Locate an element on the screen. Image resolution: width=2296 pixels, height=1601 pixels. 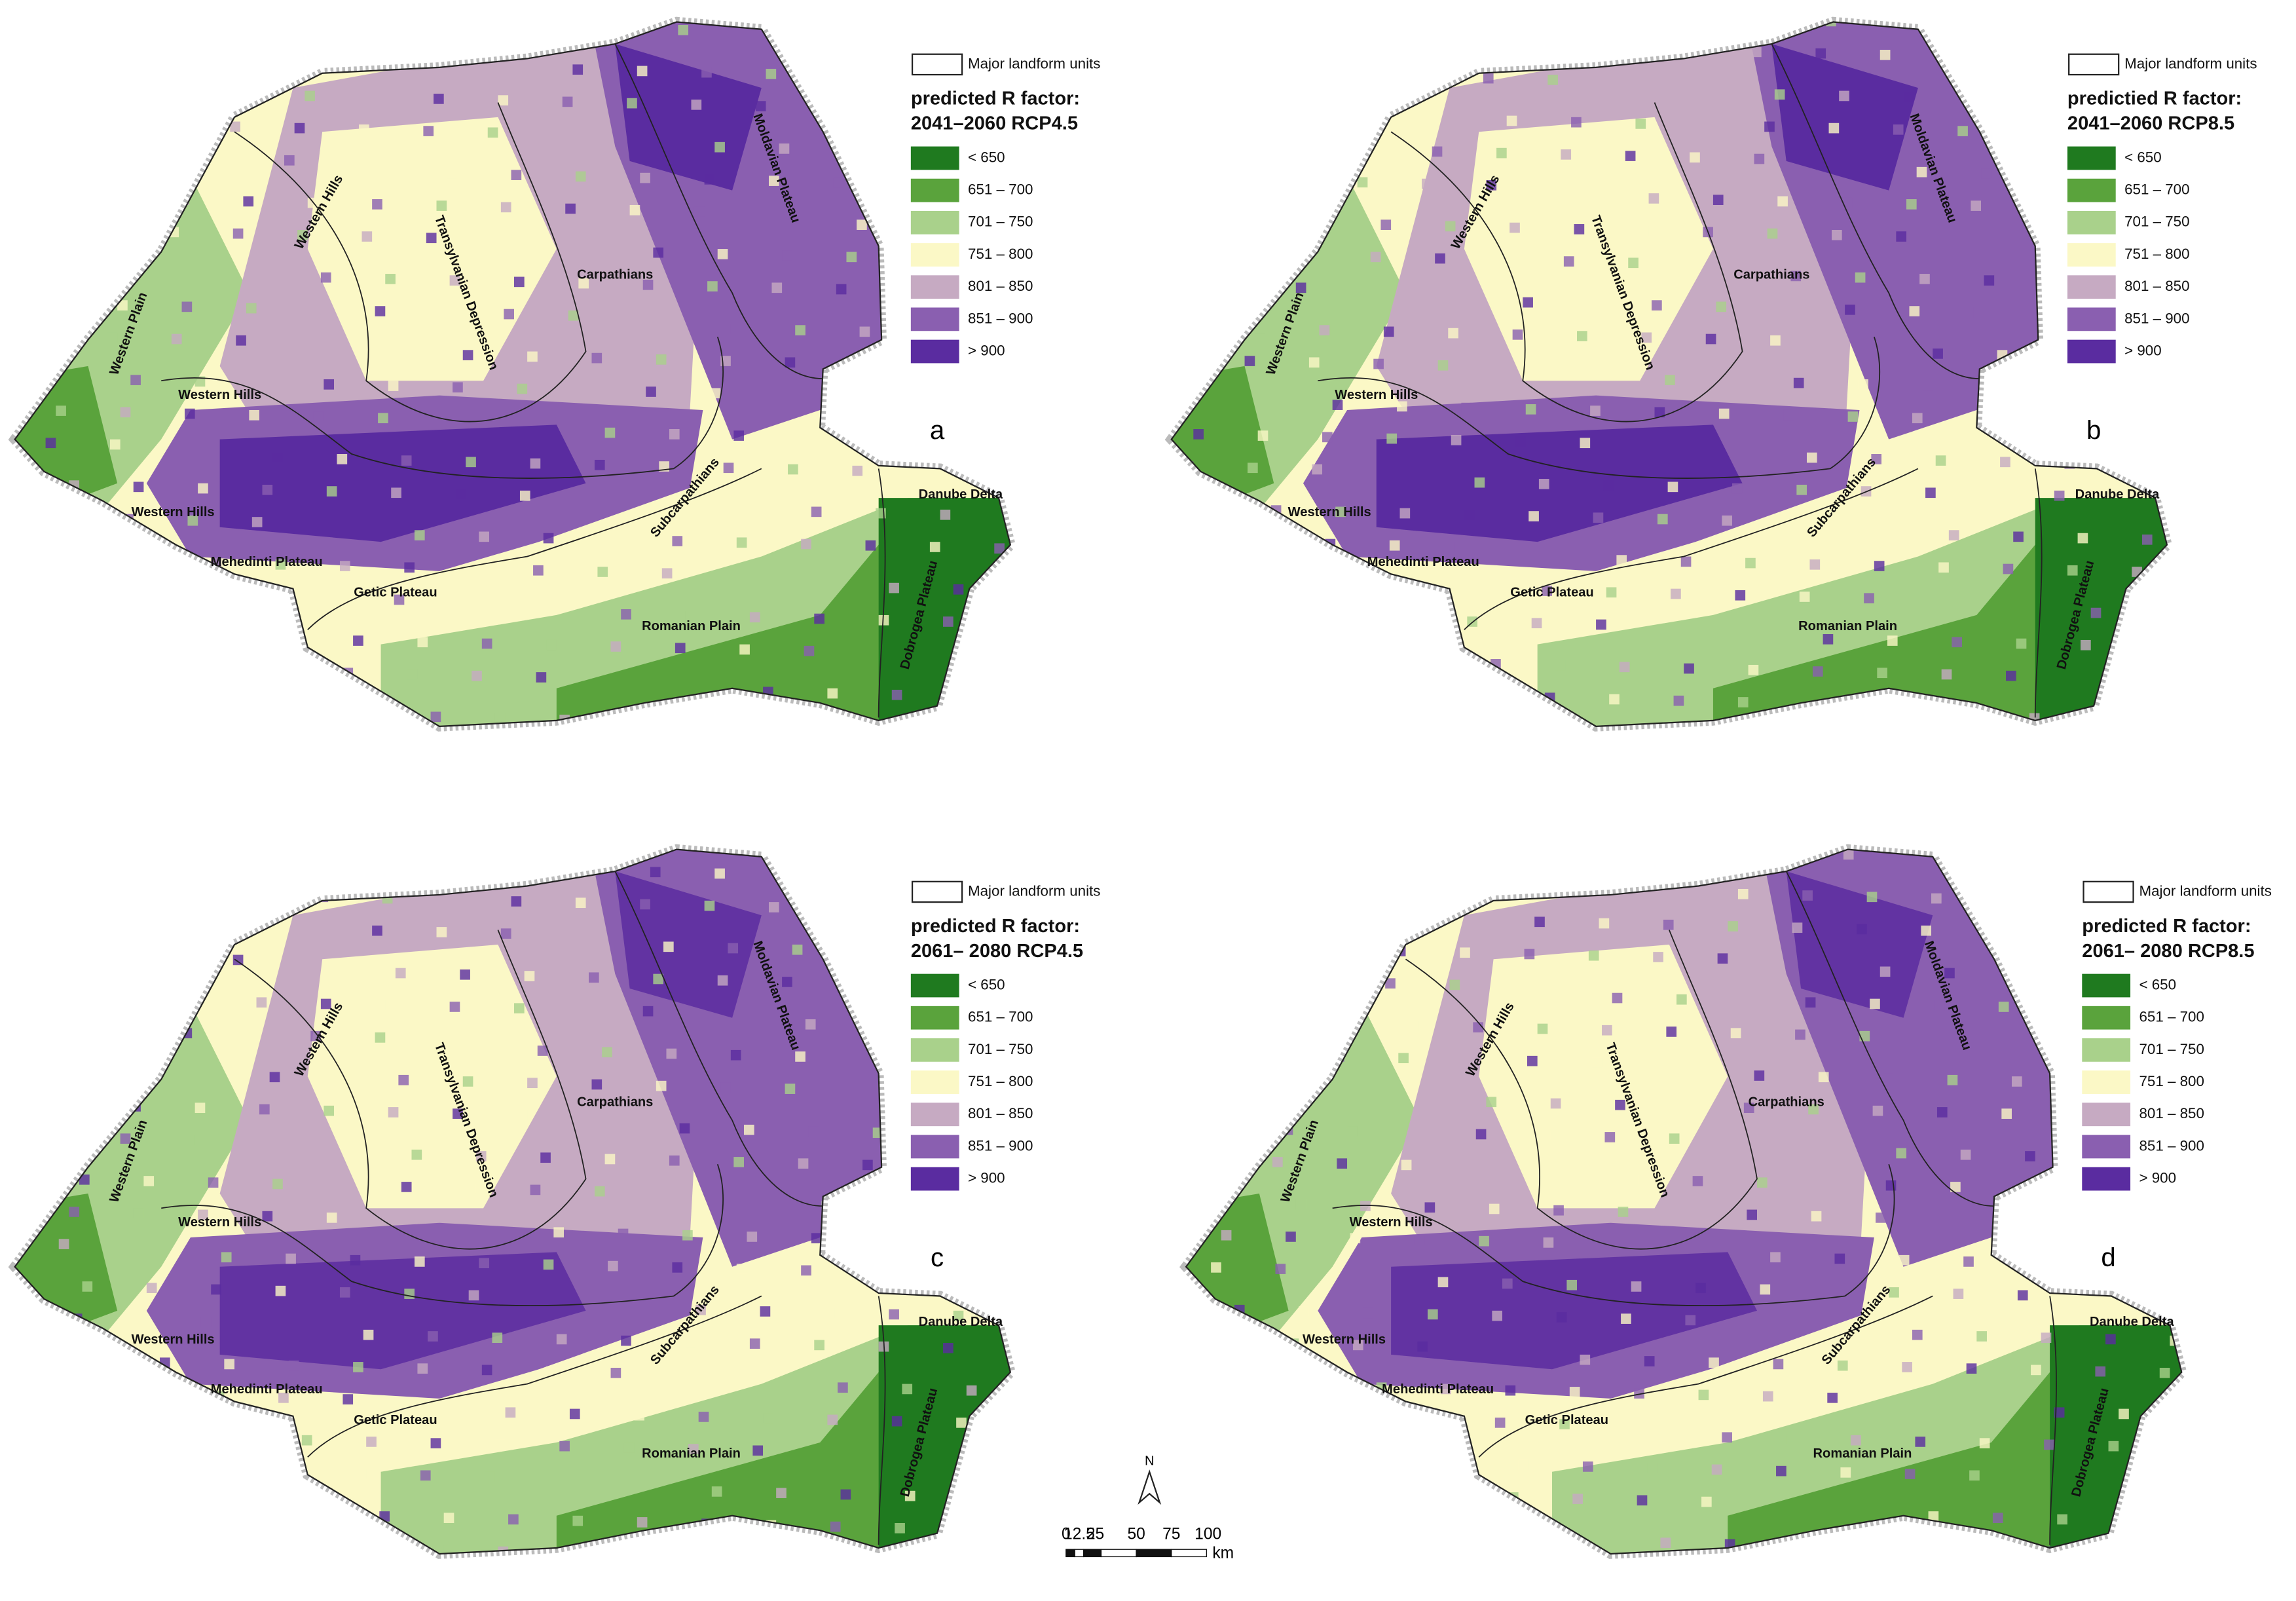
legend-label: < 650 is located at coordinates (2143, 157).